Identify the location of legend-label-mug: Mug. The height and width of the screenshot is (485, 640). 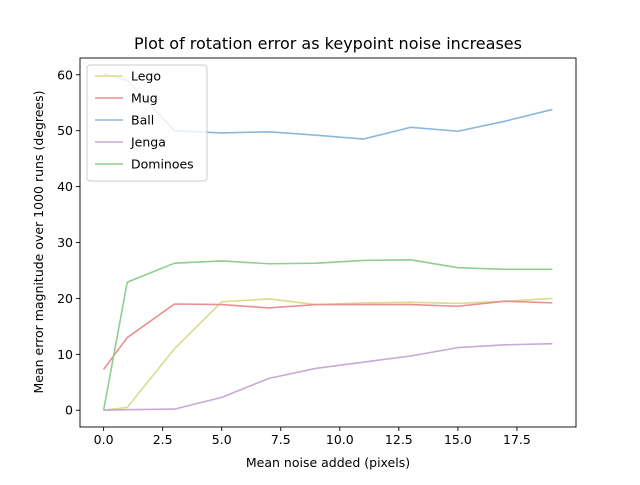
(144, 98).